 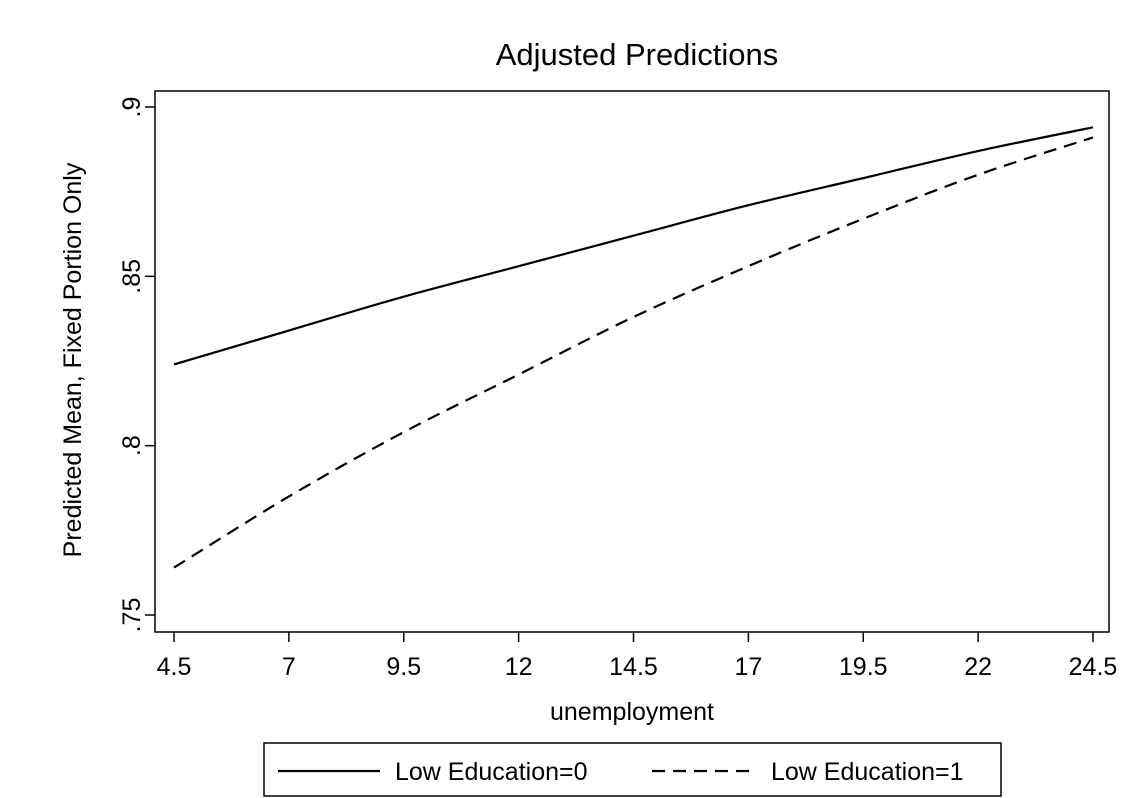 What do you see at coordinates (491, 772) in the screenshot?
I see `legend-label-series-1: Low Education=0` at bounding box center [491, 772].